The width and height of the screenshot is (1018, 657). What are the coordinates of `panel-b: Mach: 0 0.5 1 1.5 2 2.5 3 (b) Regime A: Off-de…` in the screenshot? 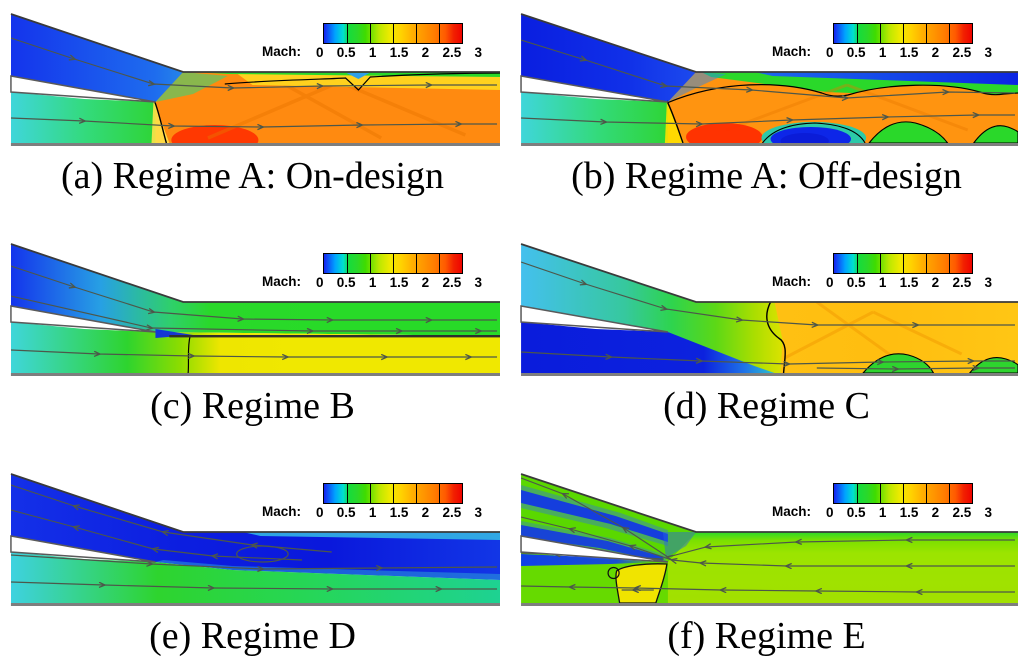 It's located at (766, 103).